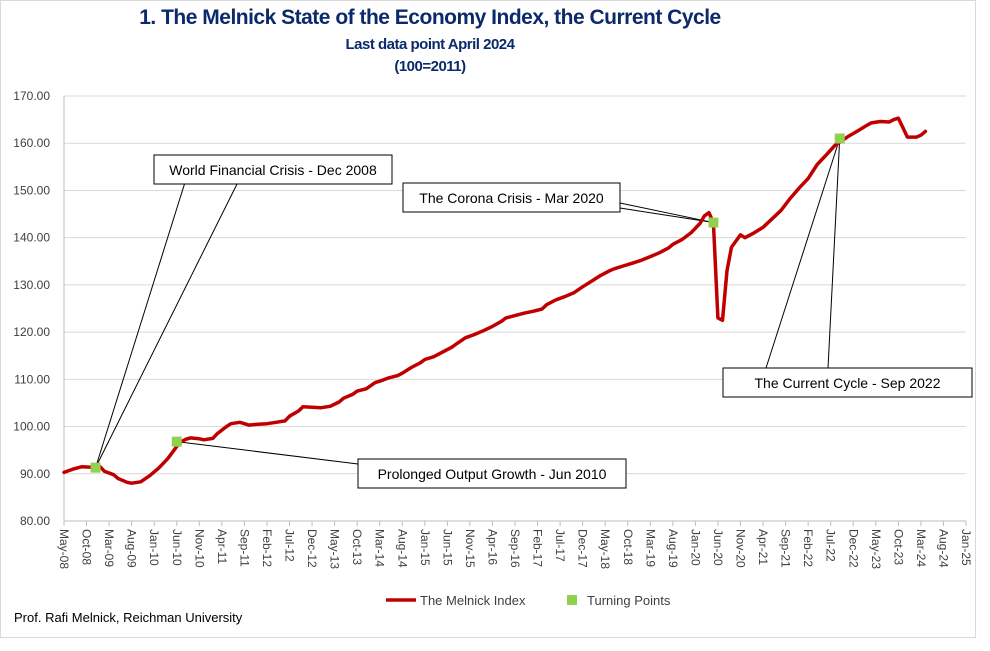 The image size is (990, 651). Describe the element at coordinates (583, 548) in the screenshot. I see `x-tick-label: Dec-17` at that location.